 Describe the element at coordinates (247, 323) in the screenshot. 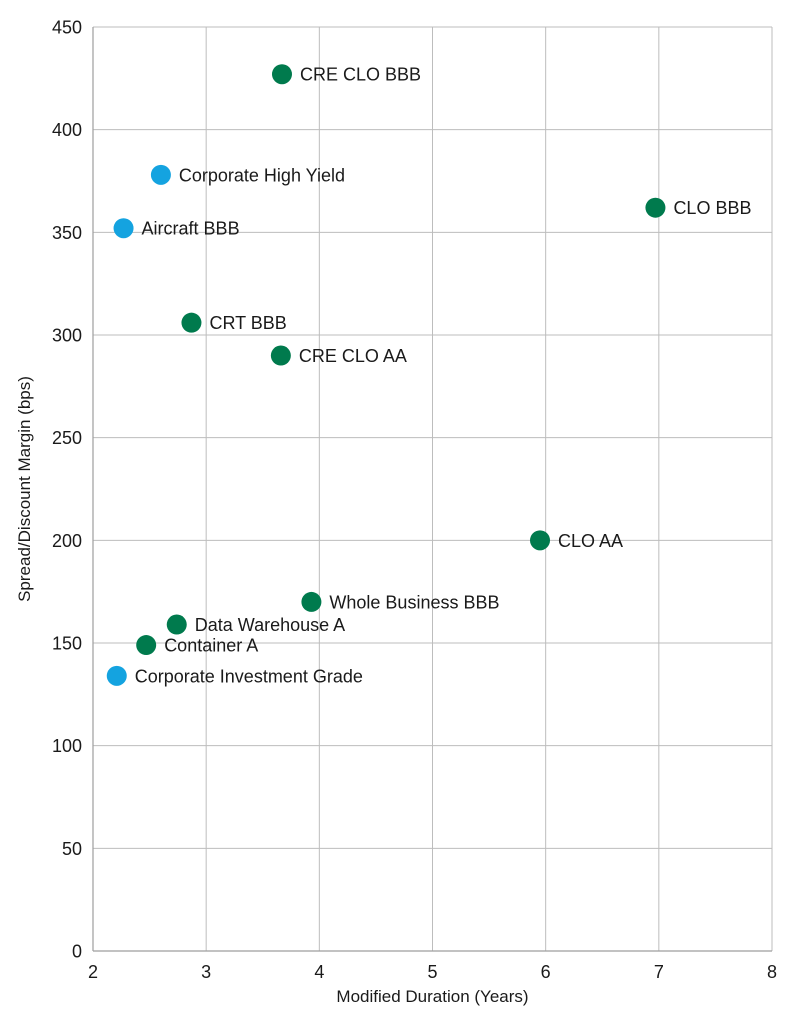

I see `data-point-label: CRT BBB` at that location.